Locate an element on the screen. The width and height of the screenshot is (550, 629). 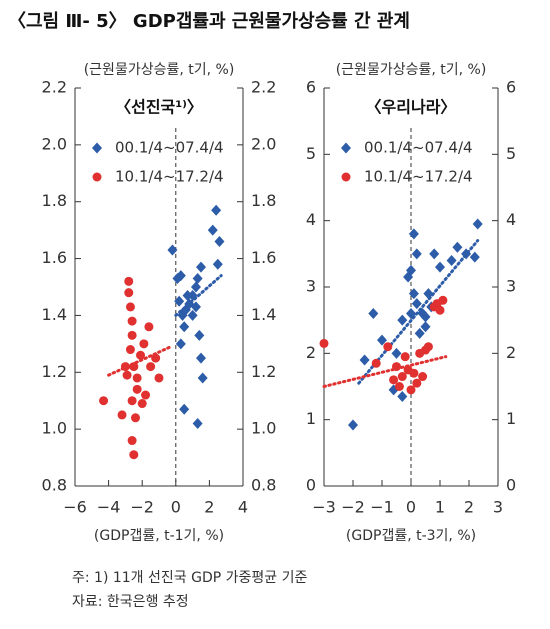
y-tick-label: 2 is located at coordinates (311, 352).